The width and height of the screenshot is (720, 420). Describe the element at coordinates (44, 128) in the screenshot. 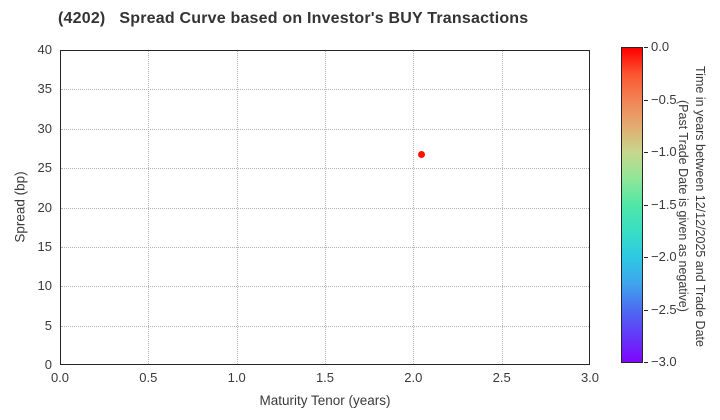

I see `y-tick-label: 30` at that location.